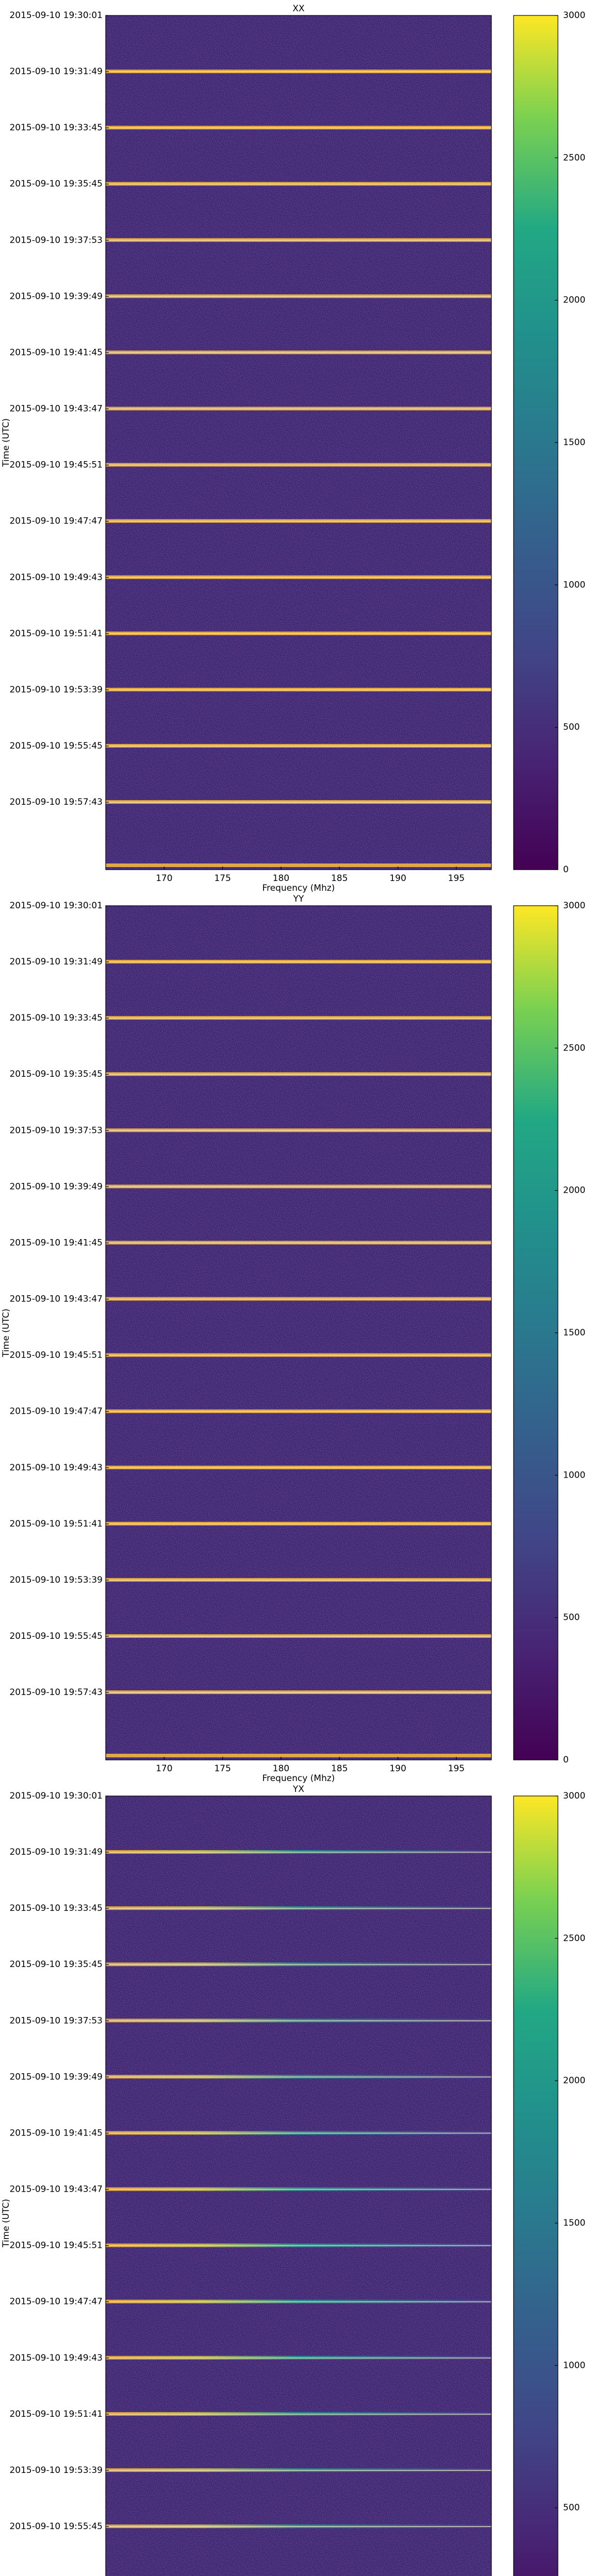 This screenshot has height=2576, width=594. I want to click on colorbar, so click(535, 442).